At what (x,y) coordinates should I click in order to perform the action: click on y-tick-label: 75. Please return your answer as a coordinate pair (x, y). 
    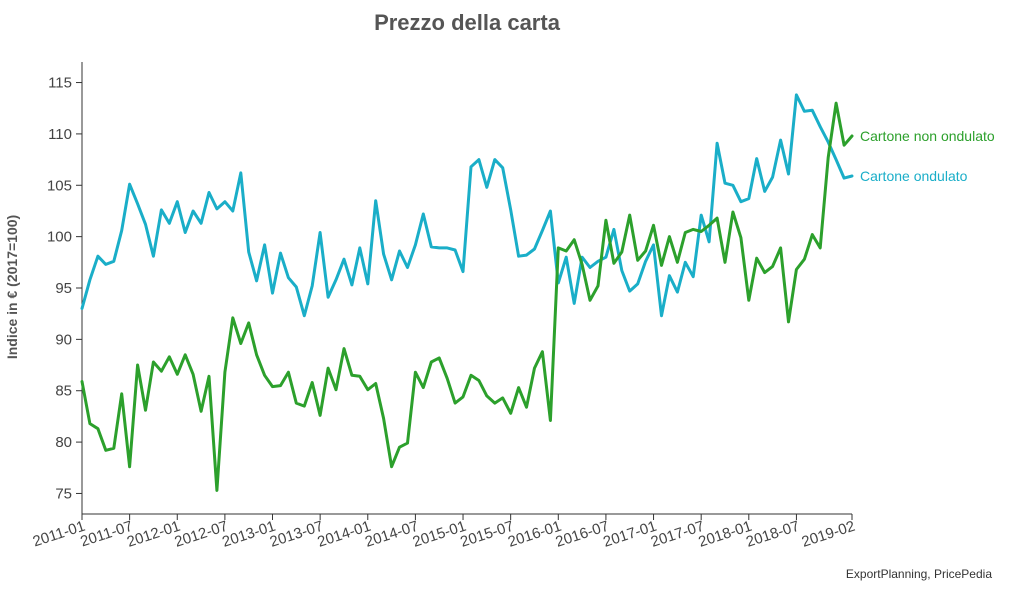
    Looking at the image, I should click on (63, 493).